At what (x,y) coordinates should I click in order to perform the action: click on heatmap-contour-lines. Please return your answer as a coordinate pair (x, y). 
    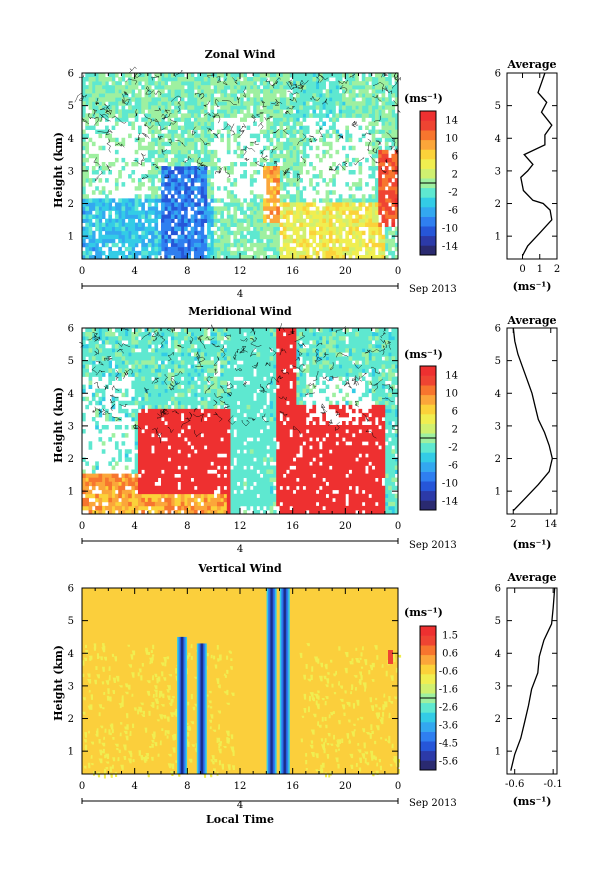
    Looking at the image, I should click on (239, 383).